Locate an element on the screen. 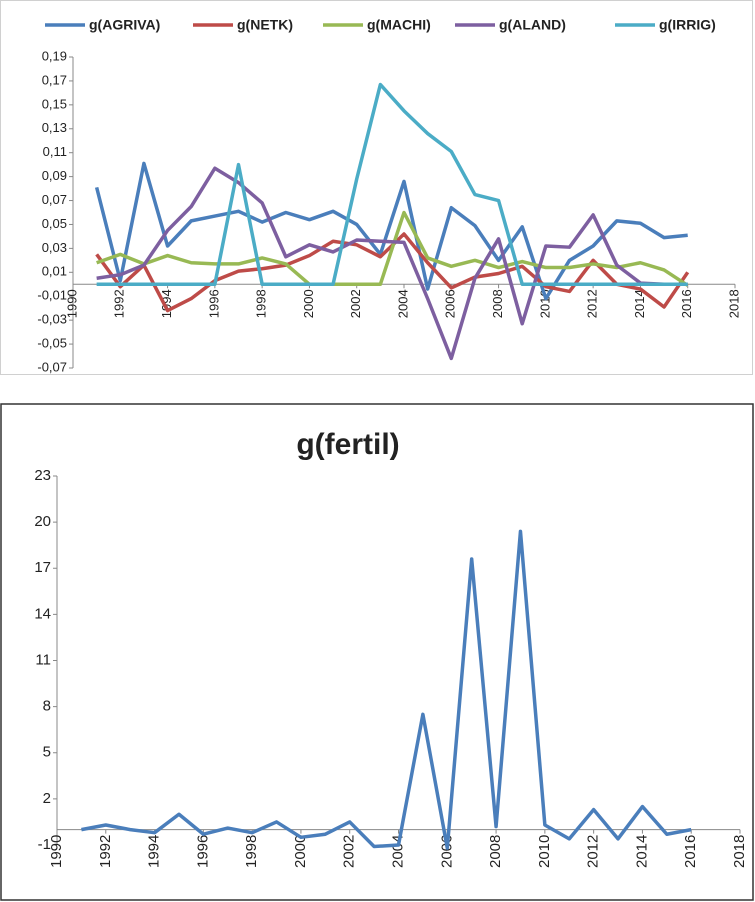  y-tick-label: 0,07 is located at coordinates (54, 199).